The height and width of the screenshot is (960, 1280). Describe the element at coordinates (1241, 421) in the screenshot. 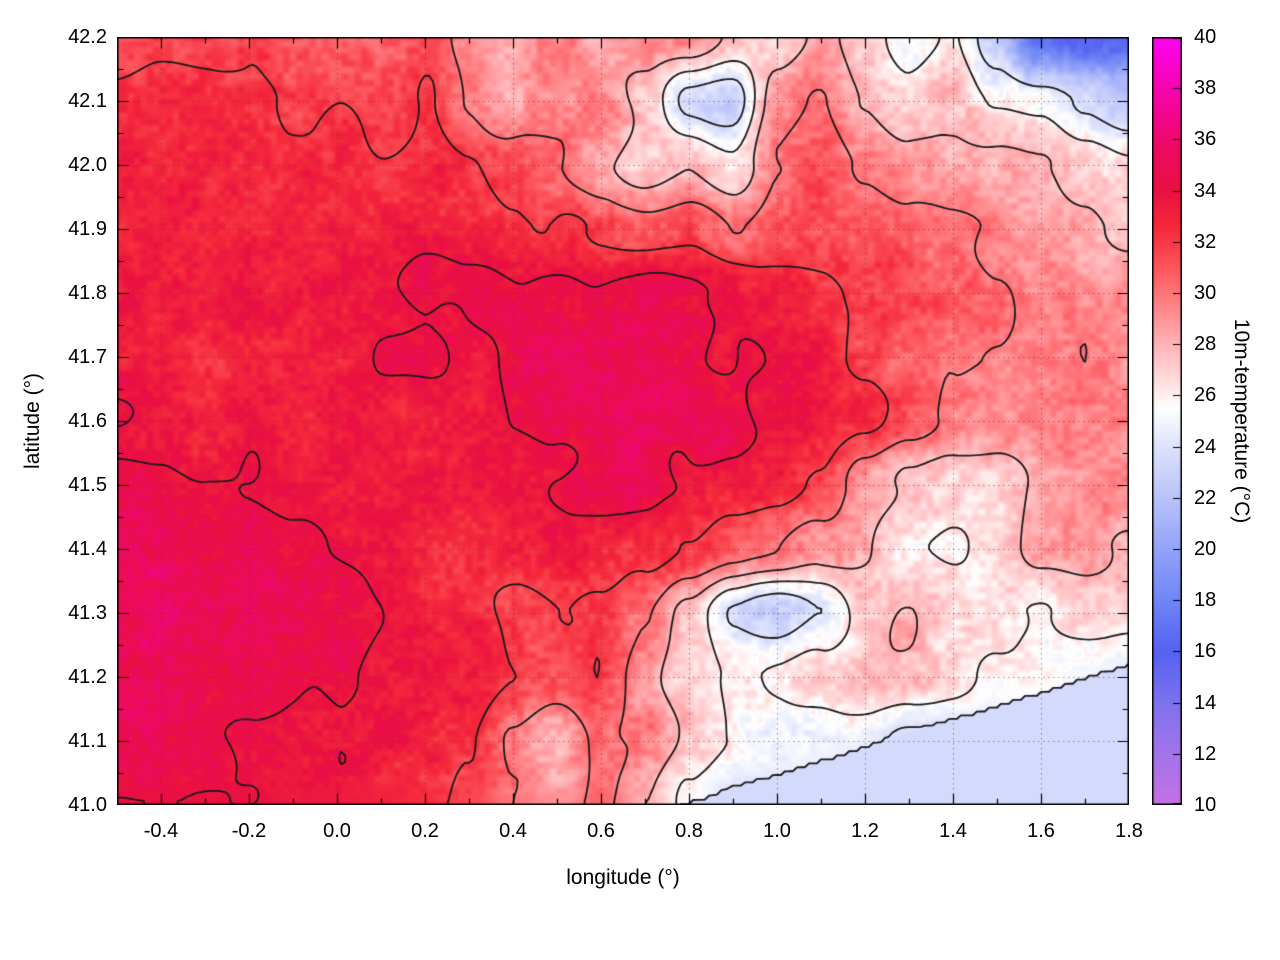

I see `colorbar-axis-label: 10m-temperature (°C)` at that location.